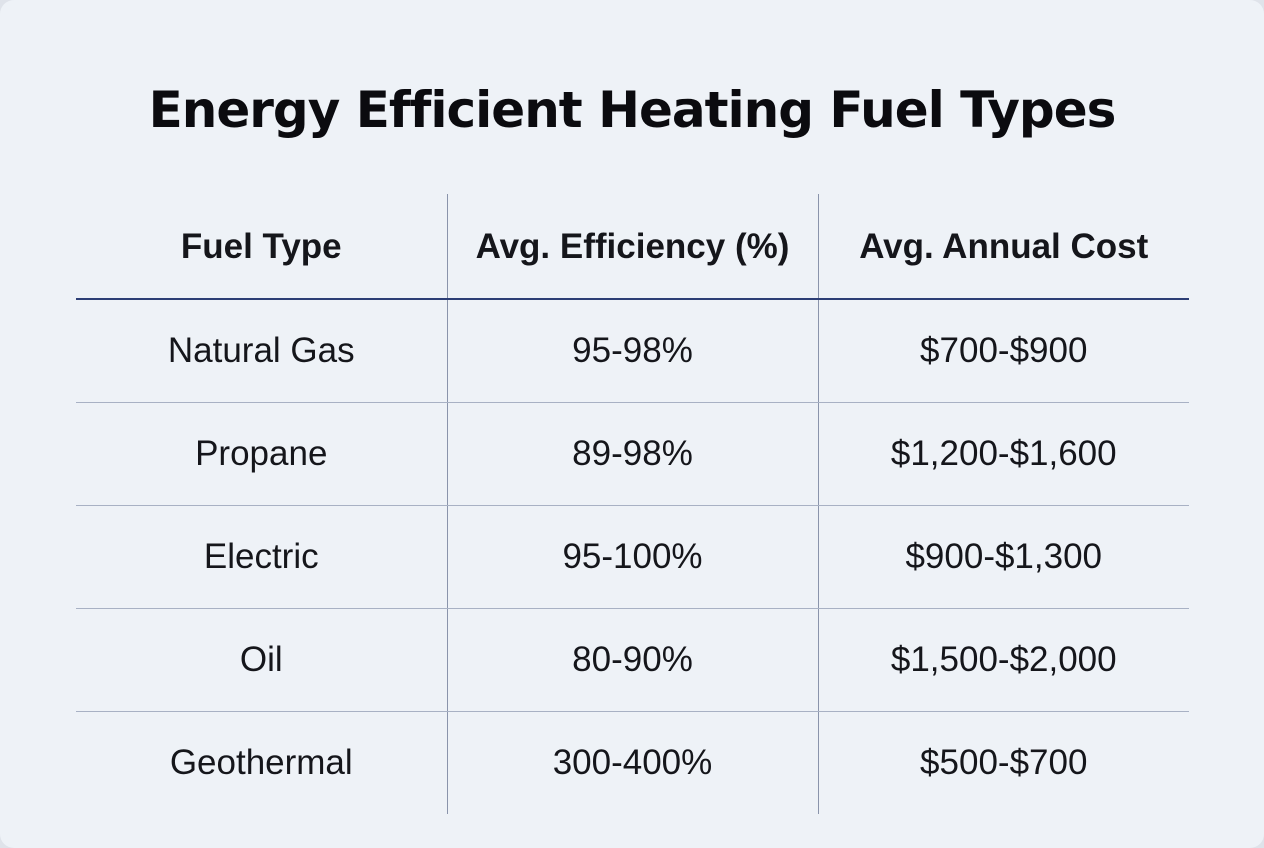 Image resolution: width=1264 pixels, height=848 pixels. I want to click on table-row: Electric 95-100% $900-$1,300, so click(632, 557).